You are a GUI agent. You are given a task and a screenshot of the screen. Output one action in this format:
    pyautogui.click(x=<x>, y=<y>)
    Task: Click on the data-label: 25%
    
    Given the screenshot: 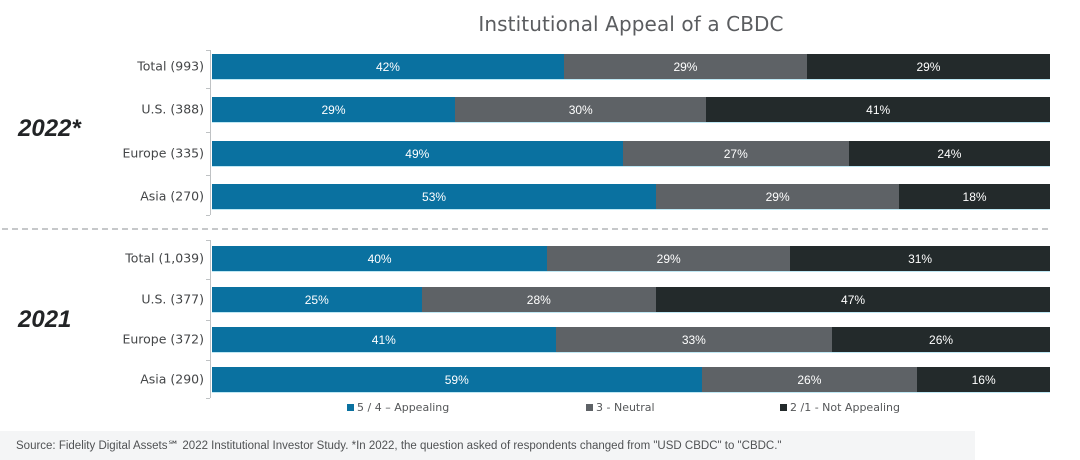 What is the action you would take?
    pyautogui.click(x=316, y=299)
    